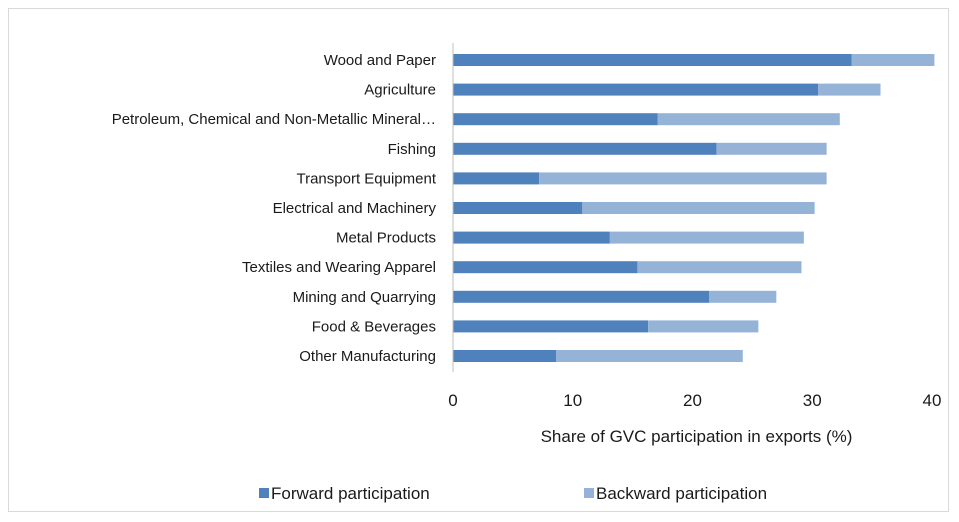 This screenshot has width=959, height=522. I want to click on legend-swatch-backward, so click(589, 493).